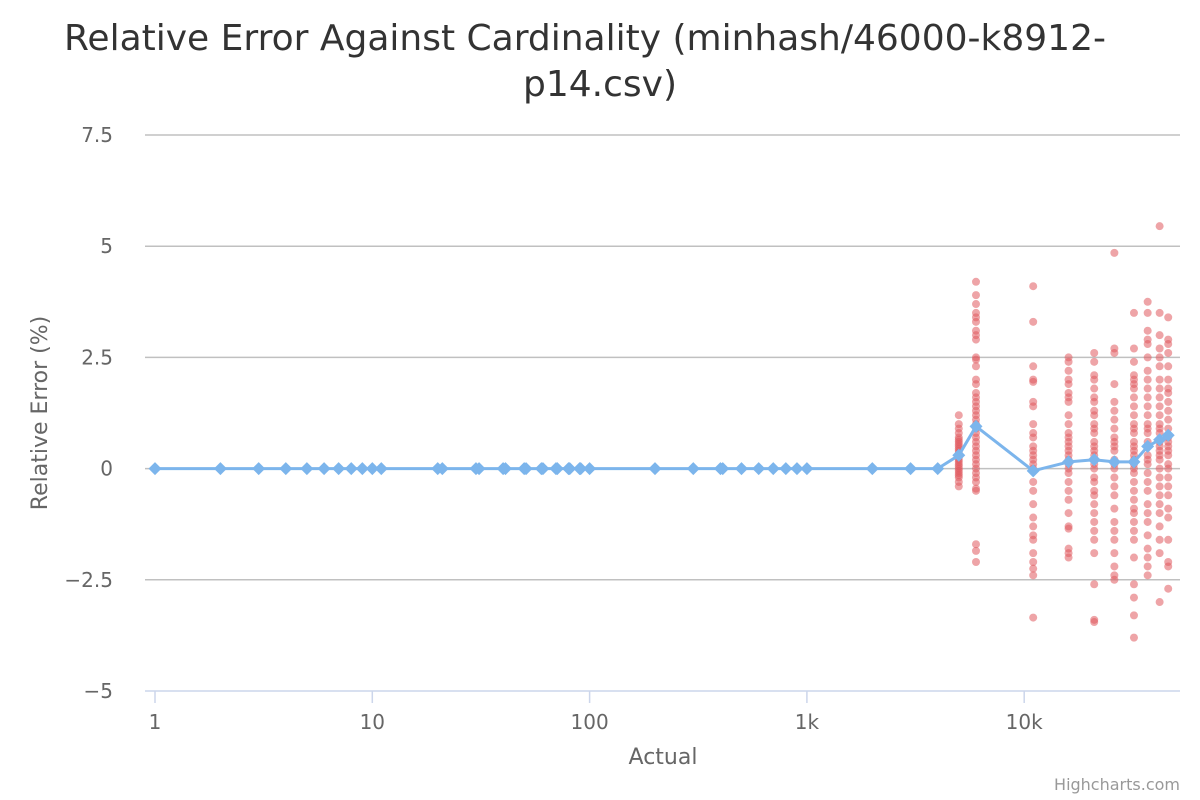  Describe the element at coordinates (1024, 722) in the screenshot. I see `x-tick-label: 10k` at that location.